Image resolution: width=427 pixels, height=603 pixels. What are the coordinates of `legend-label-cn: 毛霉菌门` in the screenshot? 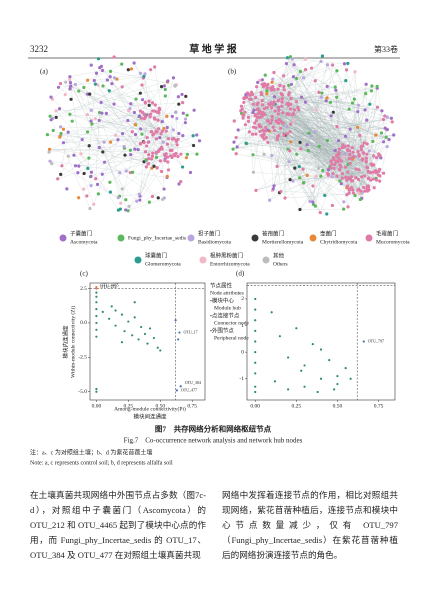 It's located at (387, 233).